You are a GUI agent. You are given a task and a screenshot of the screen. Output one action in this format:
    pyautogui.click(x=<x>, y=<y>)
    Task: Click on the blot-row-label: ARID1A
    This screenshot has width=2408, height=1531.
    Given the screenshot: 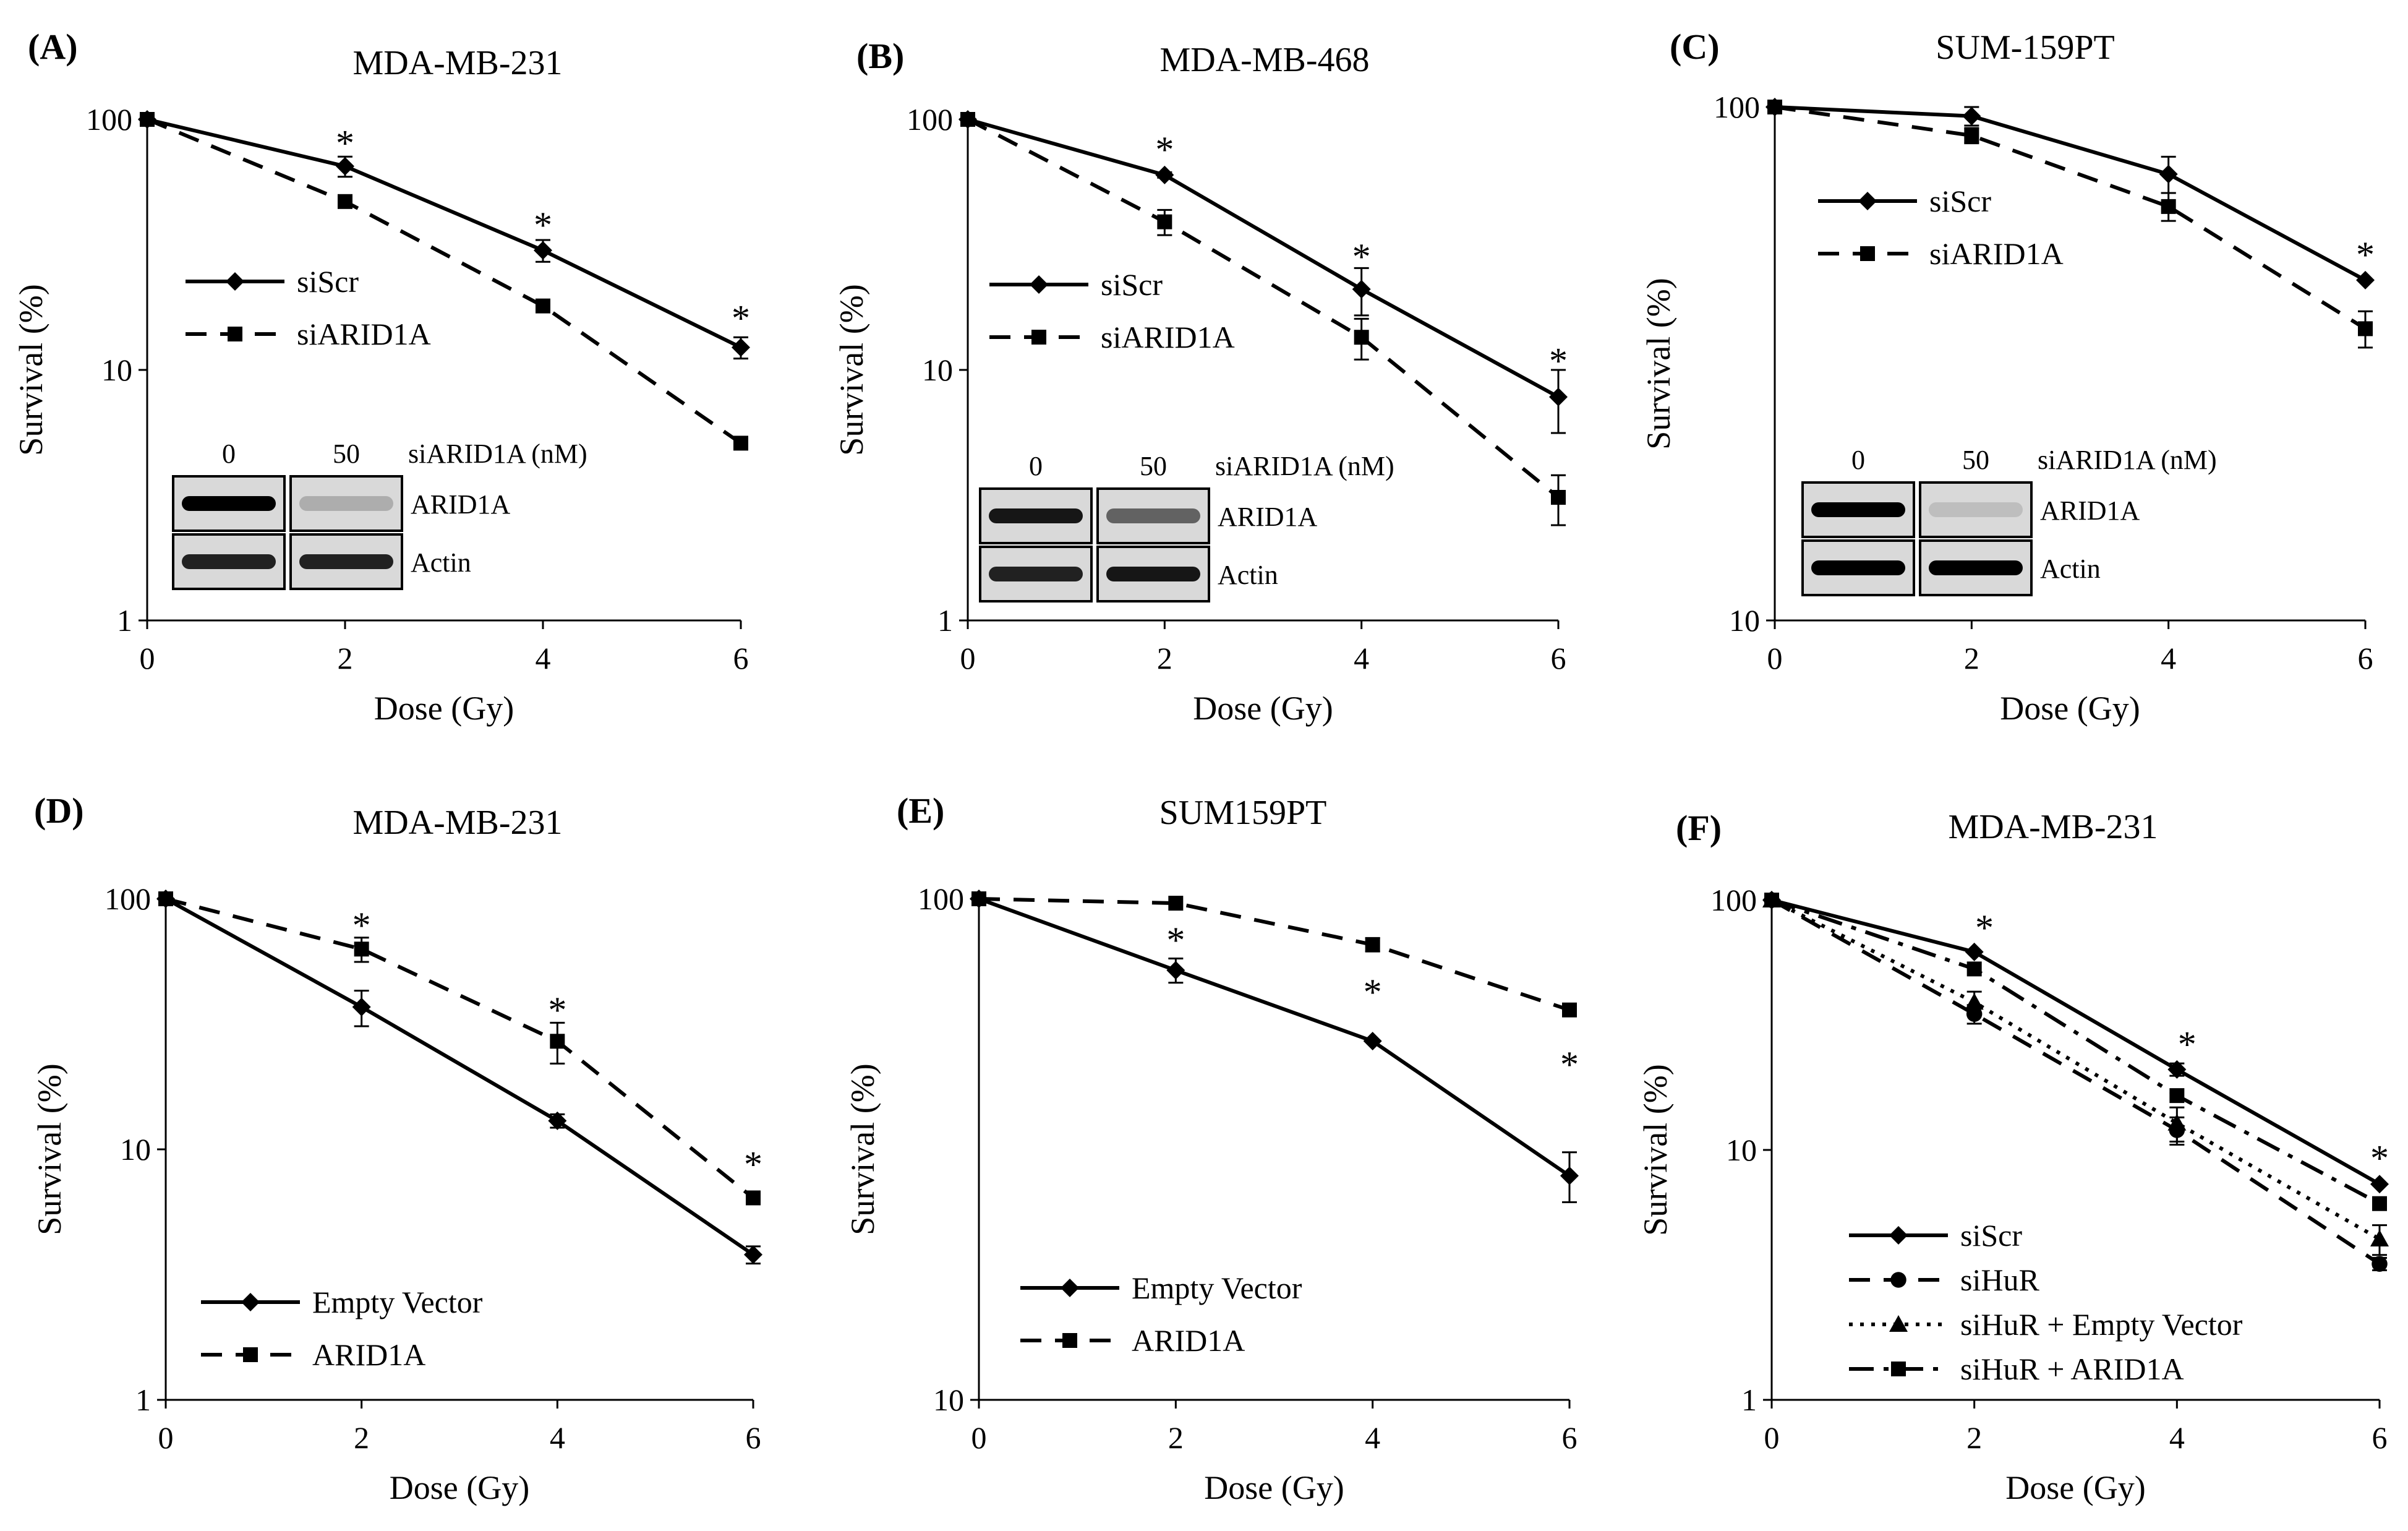 What is the action you would take?
    pyautogui.click(x=461, y=504)
    